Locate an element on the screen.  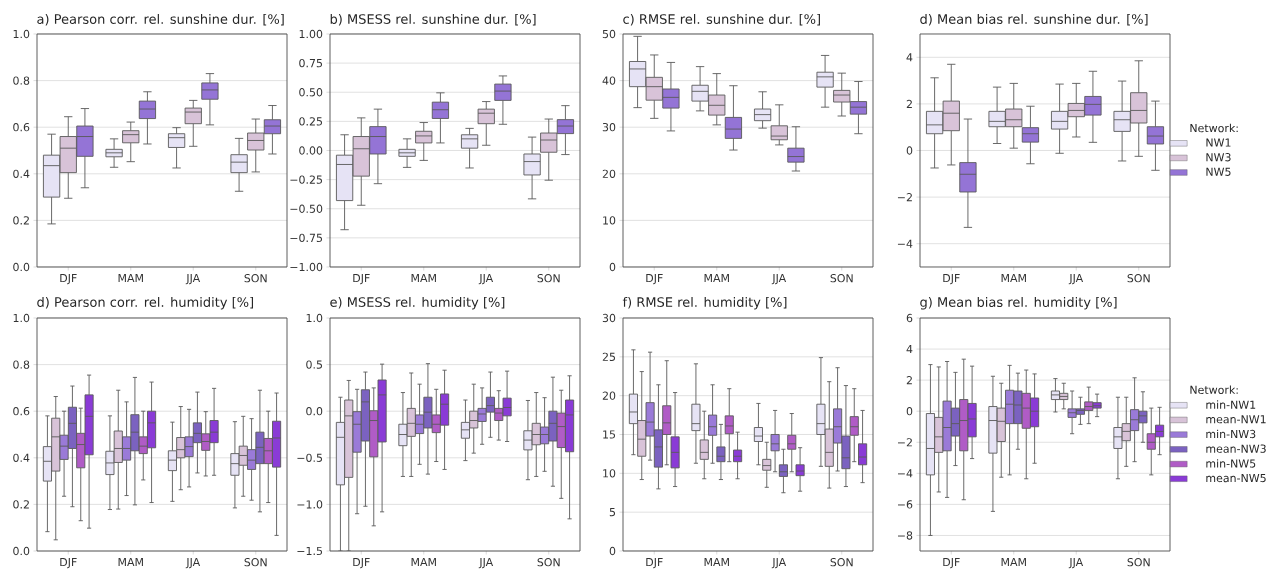
y-tick-label: 5 is located at coordinates (612, 512).